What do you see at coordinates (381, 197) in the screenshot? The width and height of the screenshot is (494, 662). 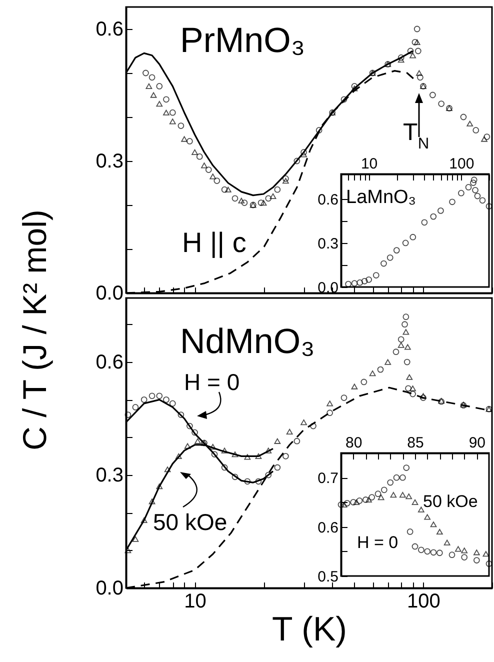 I see `text: LaMnO₃` at bounding box center [381, 197].